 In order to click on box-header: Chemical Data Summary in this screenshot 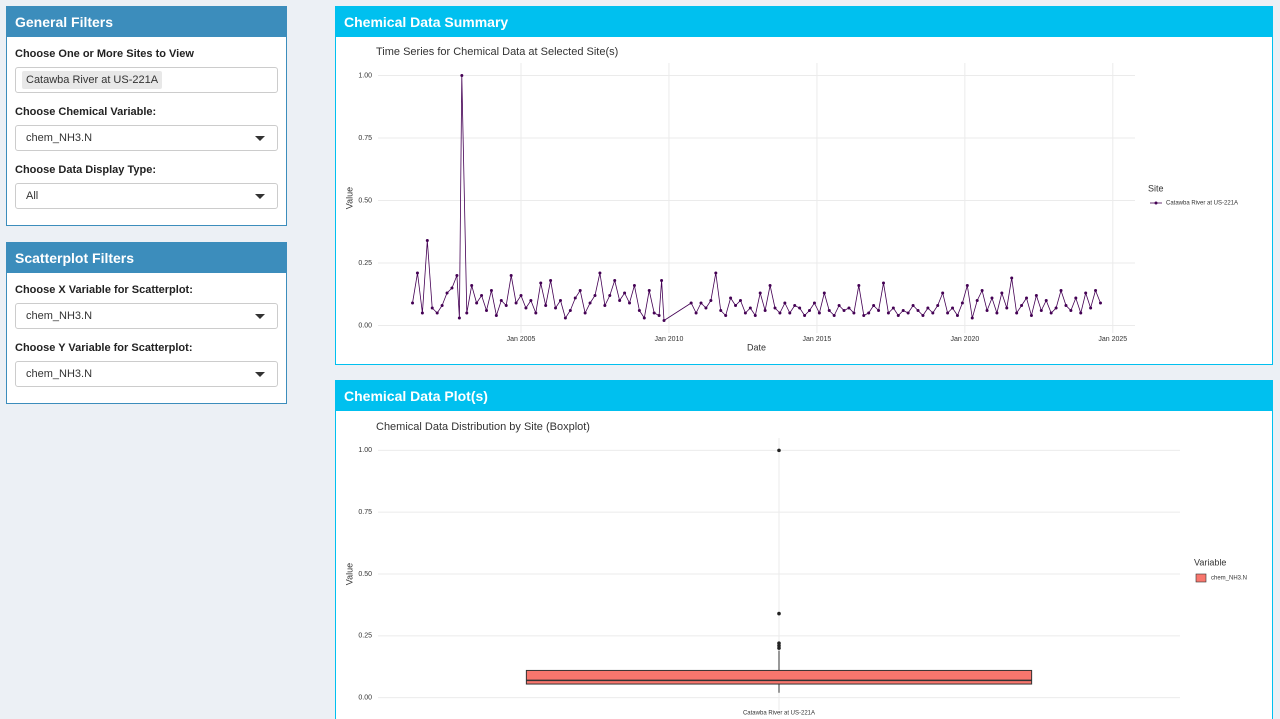, I will do `click(804, 22)`.